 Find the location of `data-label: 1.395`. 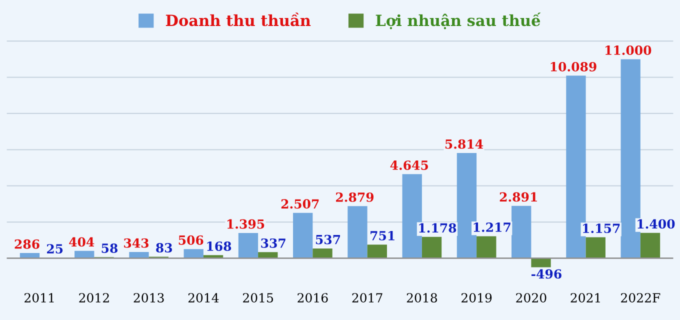

data-label: 1.395 is located at coordinates (245, 224).